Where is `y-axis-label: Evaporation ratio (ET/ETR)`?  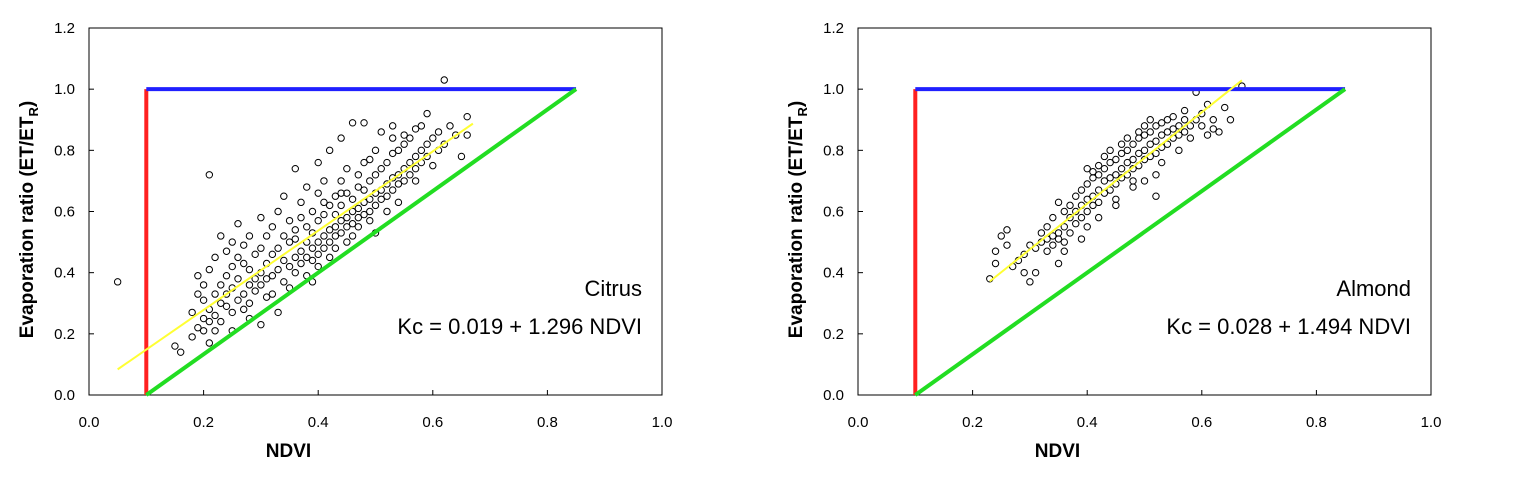
y-axis-label: Evaporation ratio (ET/ETR) is located at coordinates (798, 219).